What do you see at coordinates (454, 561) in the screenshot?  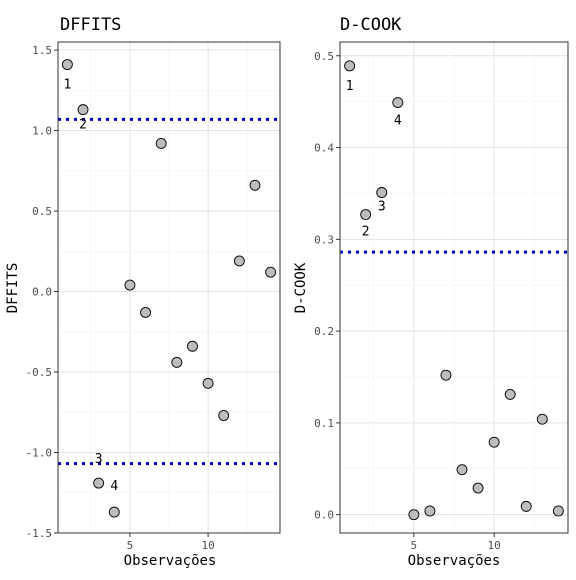 I see `dcook-x-axis-label: Observações` at bounding box center [454, 561].